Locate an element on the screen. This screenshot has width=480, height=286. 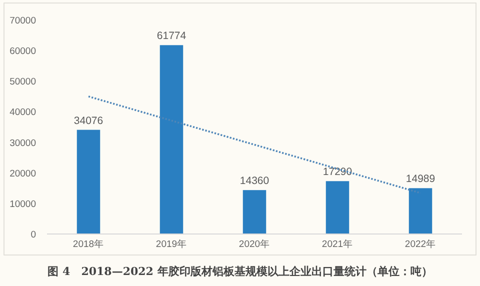
data-label: 34076 is located at coordinates (89, 120).